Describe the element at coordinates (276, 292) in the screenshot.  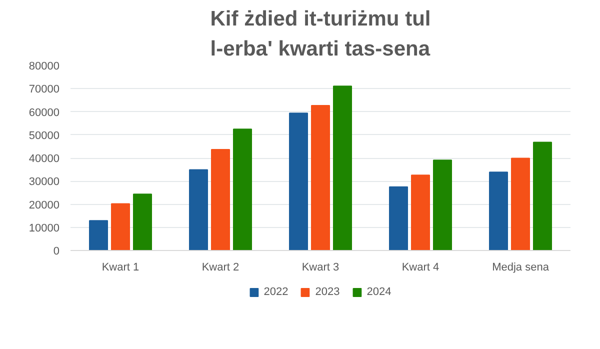
I see `legend-label: 2022` at that location.